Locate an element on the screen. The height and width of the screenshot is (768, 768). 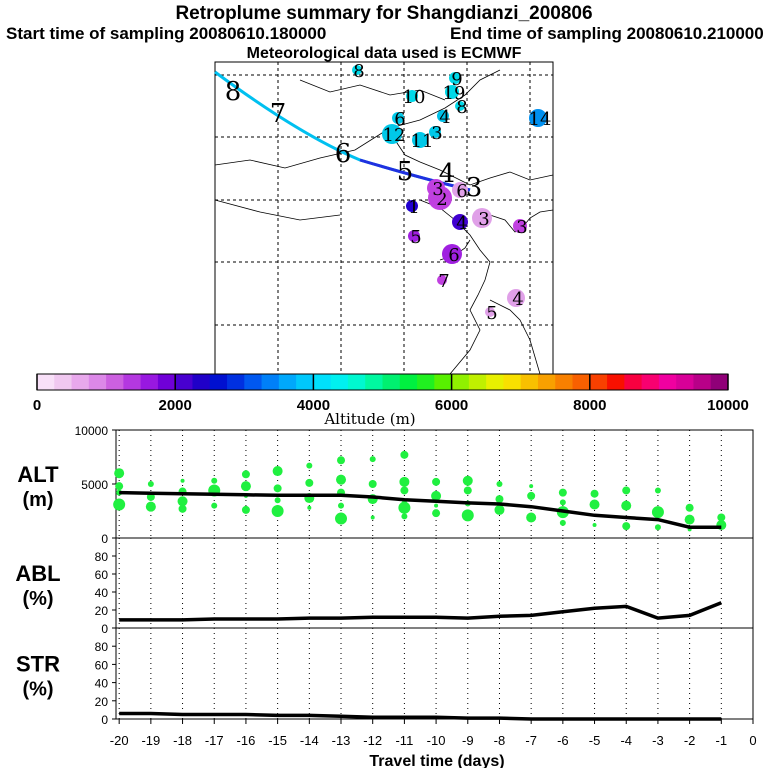
str-unit: (%) is located at coordinates (37, 690).